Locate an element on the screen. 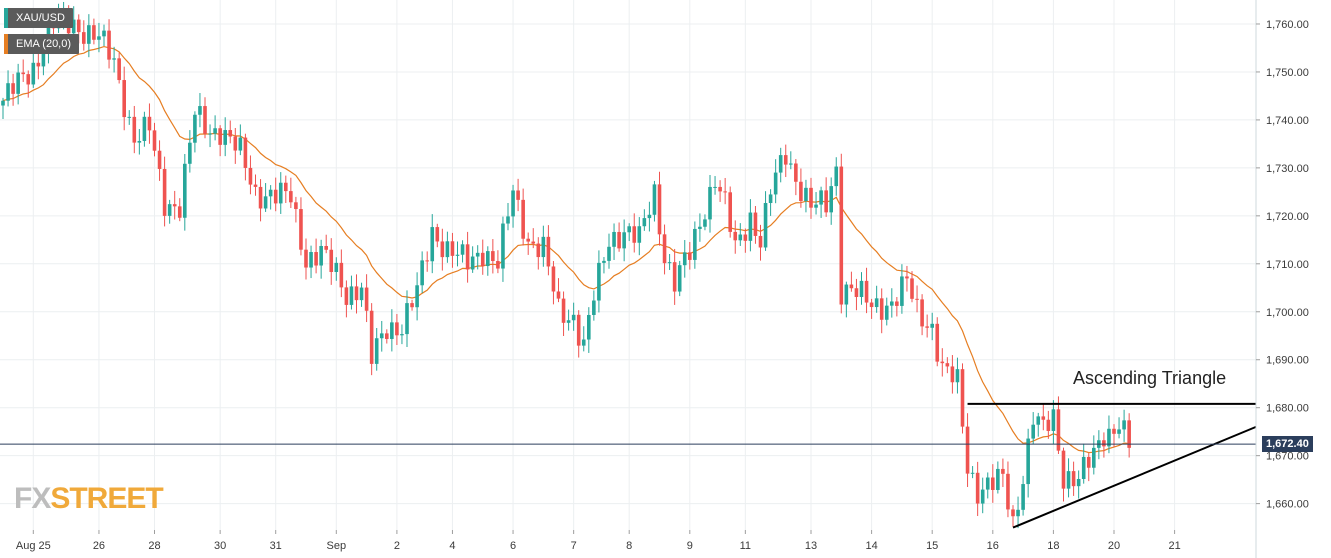 This screenshot has width=1331, height=558. y-tick-label: 1,700.00 is located at coordinates (1287, 313).